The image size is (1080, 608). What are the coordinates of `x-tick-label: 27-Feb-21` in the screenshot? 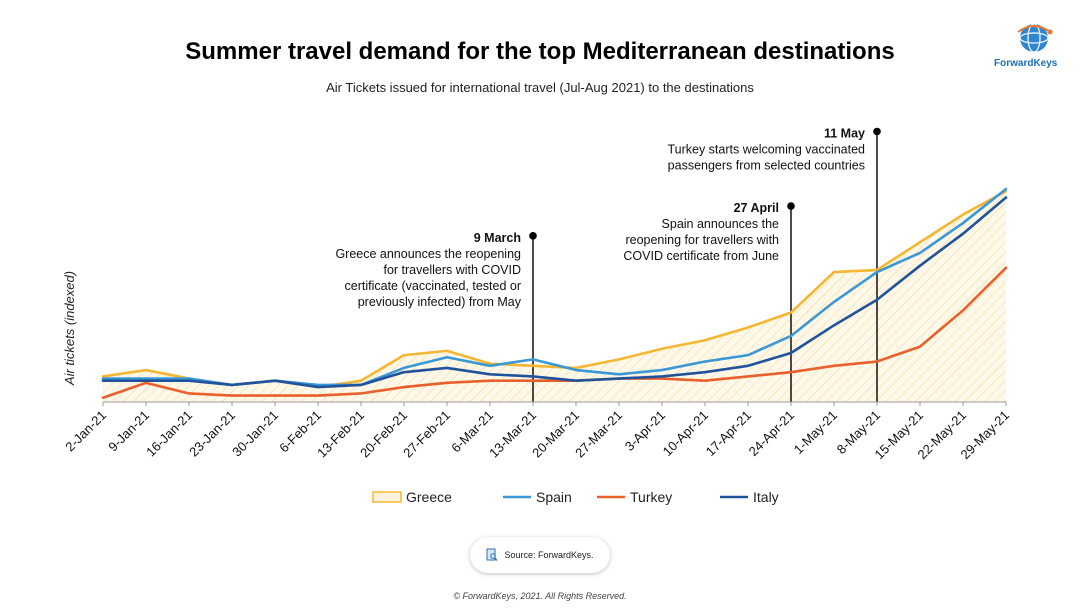 It's located at (426, 434).